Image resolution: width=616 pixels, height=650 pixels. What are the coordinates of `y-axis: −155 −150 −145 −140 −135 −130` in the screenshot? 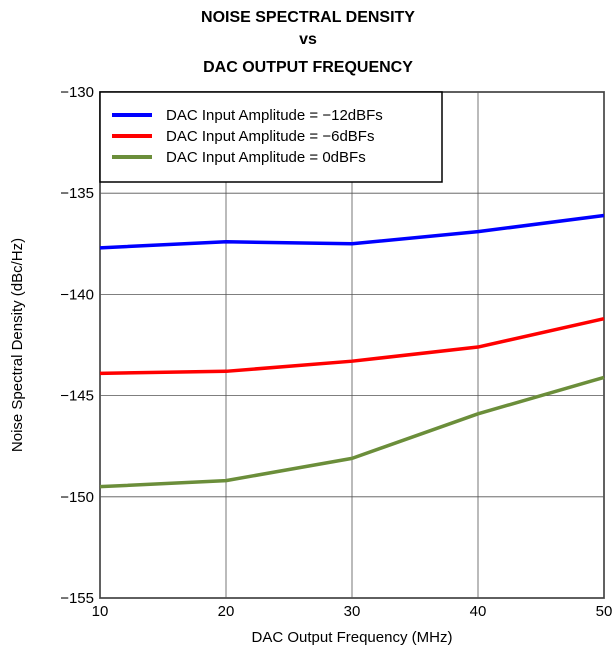 It's located at (77, 345).